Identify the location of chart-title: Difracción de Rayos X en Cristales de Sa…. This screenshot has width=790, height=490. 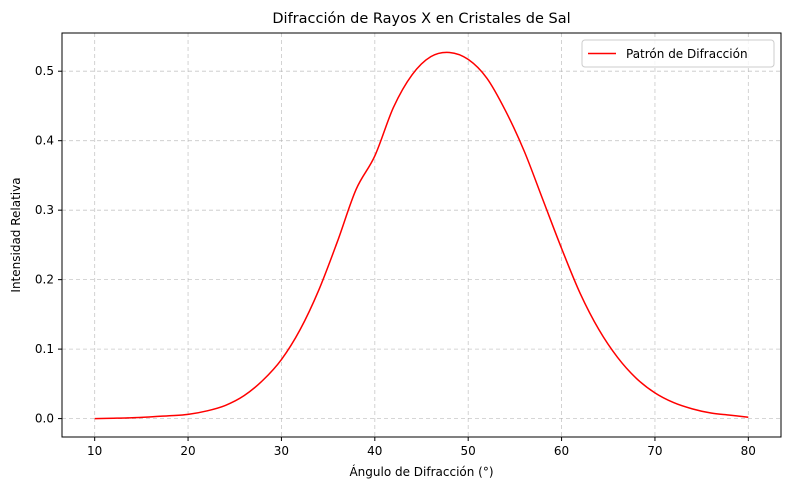
(421, 19).